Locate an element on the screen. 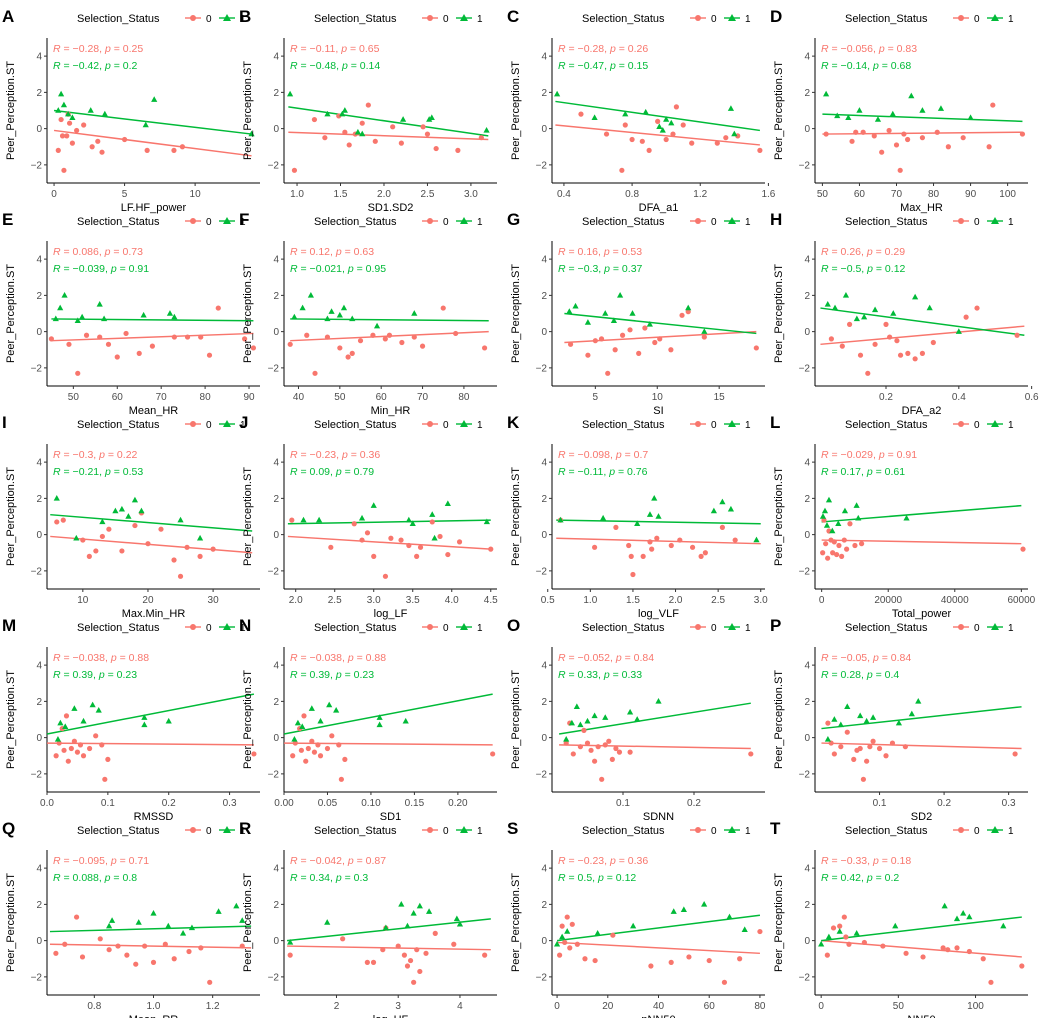 This screenshot has width=1052, height=1023. x-tick-label: 1.5 is located at coordinates (633, 600).